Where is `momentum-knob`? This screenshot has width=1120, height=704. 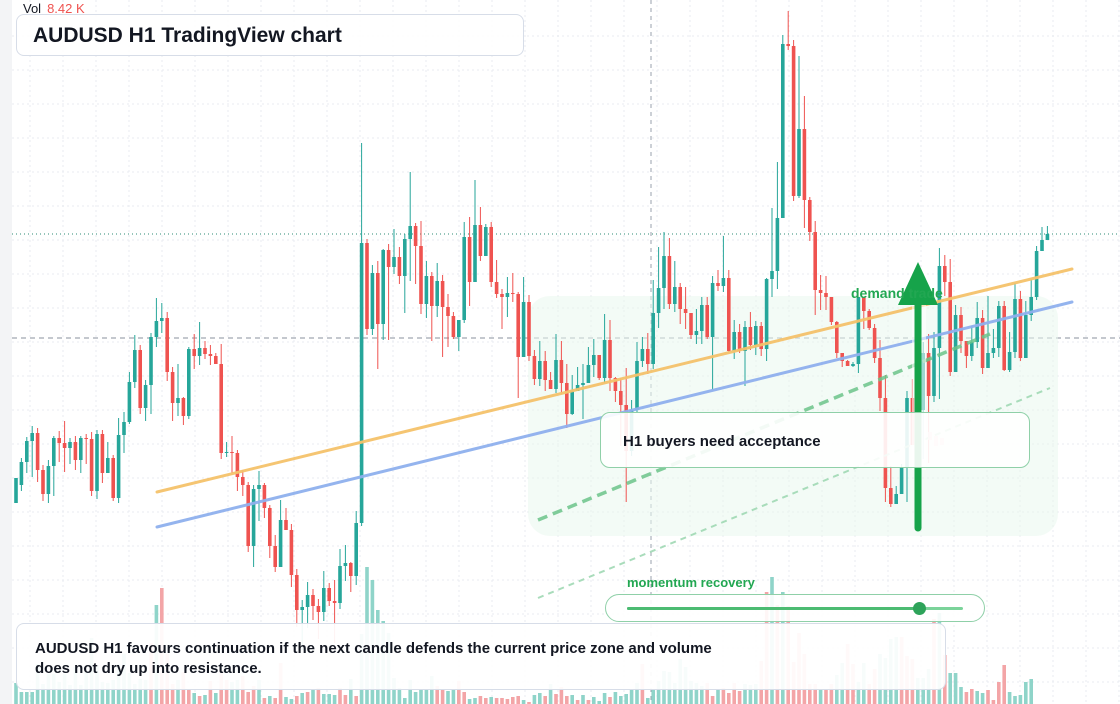
momentum-knob is located at coordinates (920, 608).